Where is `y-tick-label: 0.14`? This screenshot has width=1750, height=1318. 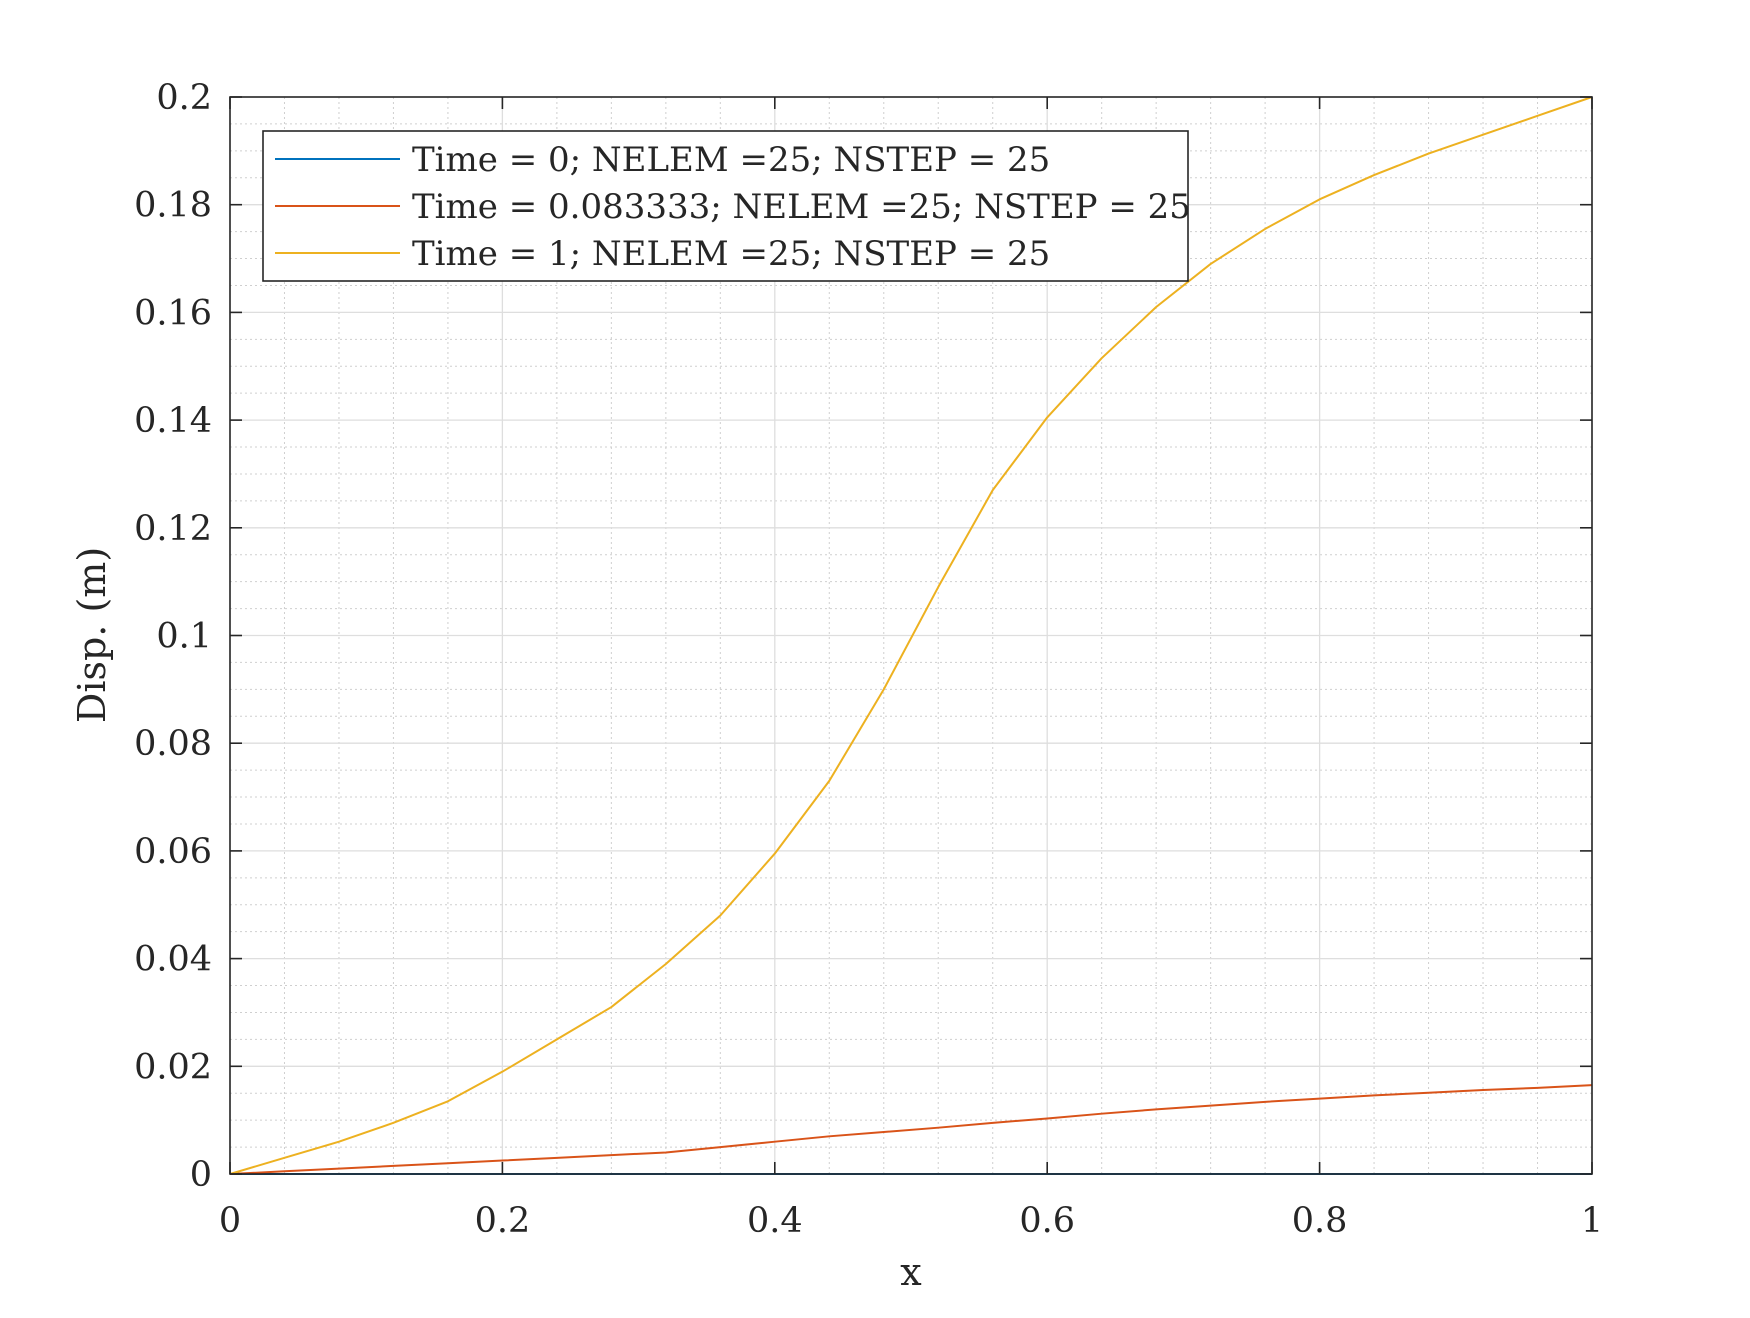 y-tick-label: 0.14 is located at coordinates (173, 421).